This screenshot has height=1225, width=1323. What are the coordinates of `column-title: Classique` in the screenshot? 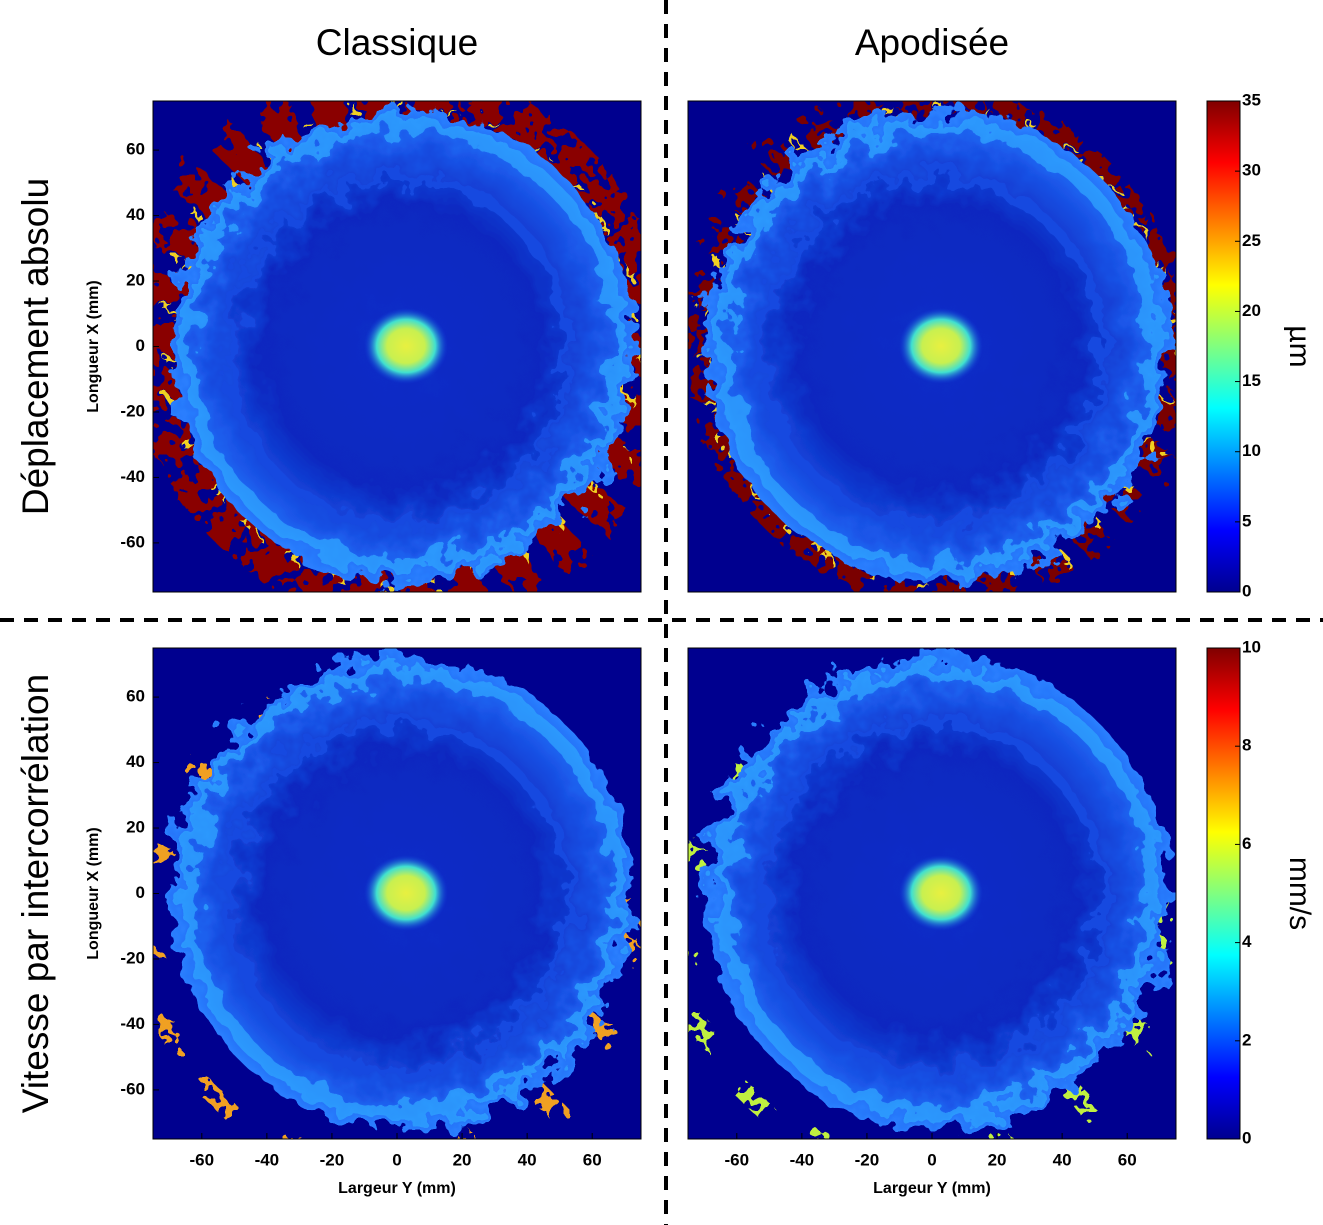 It's located at (397, 42).